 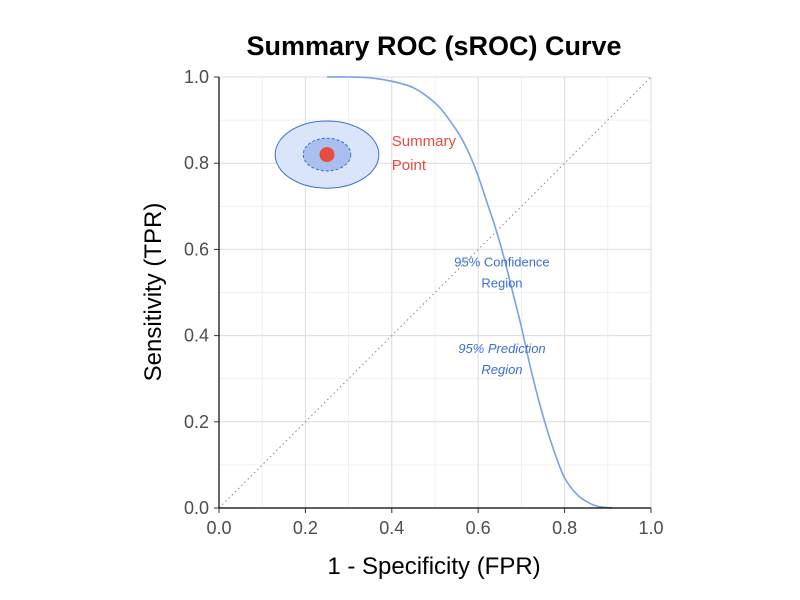 I want to click on y-tick-label: 0.8, so click(x=196, y=163).